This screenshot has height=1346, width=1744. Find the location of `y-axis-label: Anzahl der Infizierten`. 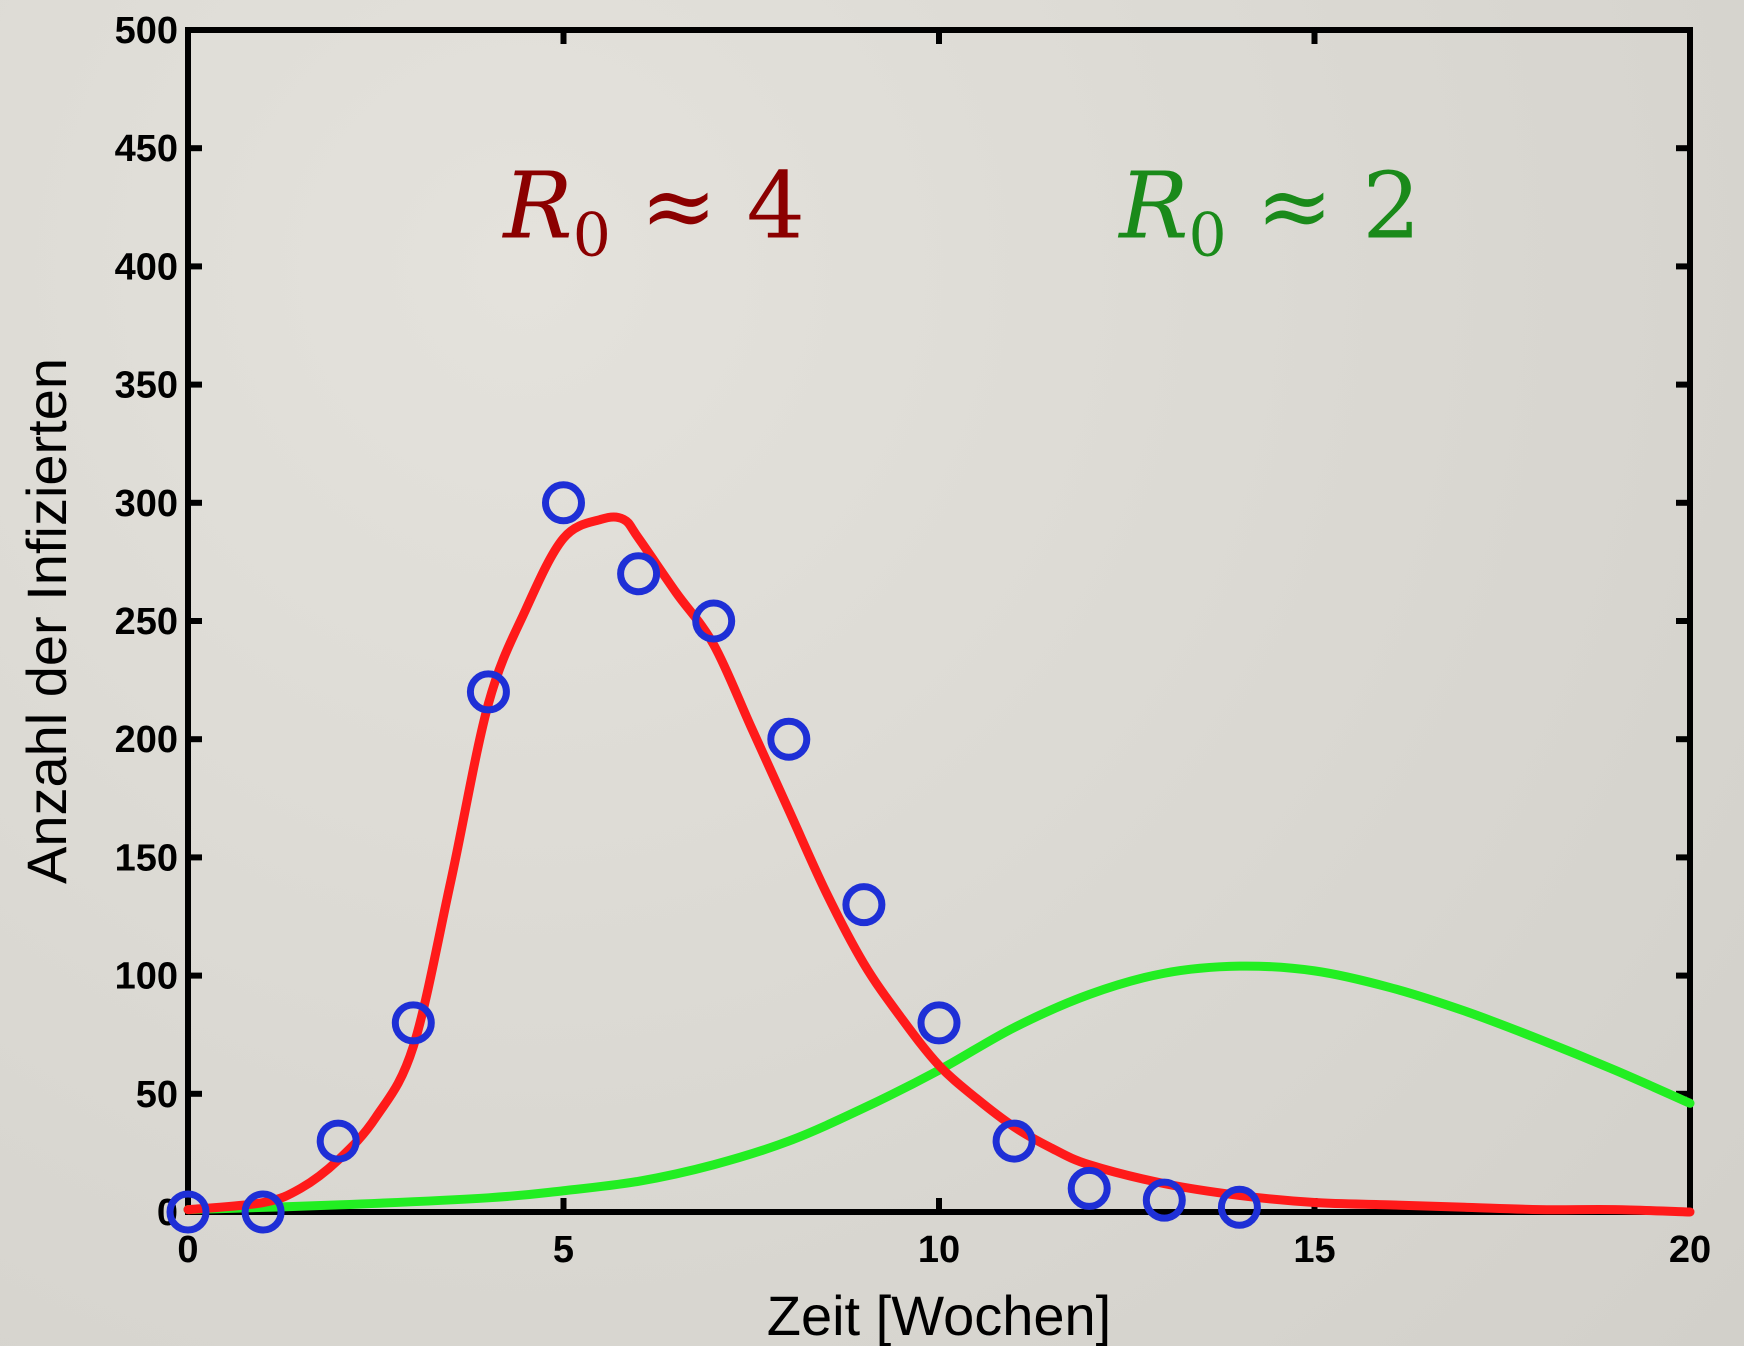

y-axis-label: Anzahl der Infizierten is located at coordinates (46, 621).